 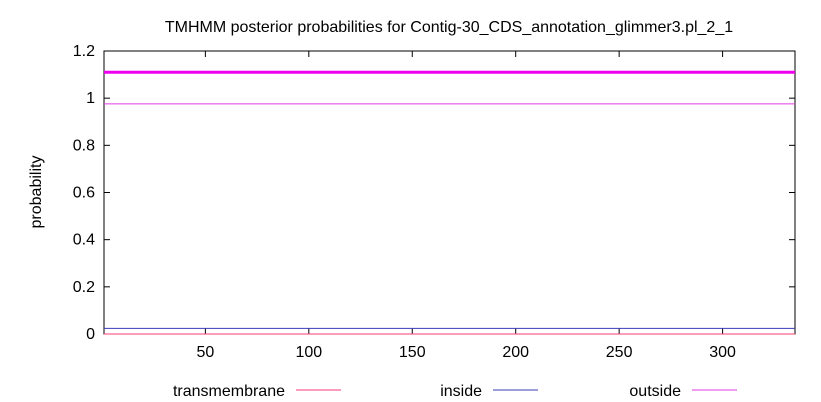 I want to click on legend: transmembrane inside outside, so click(x=455, y=391).